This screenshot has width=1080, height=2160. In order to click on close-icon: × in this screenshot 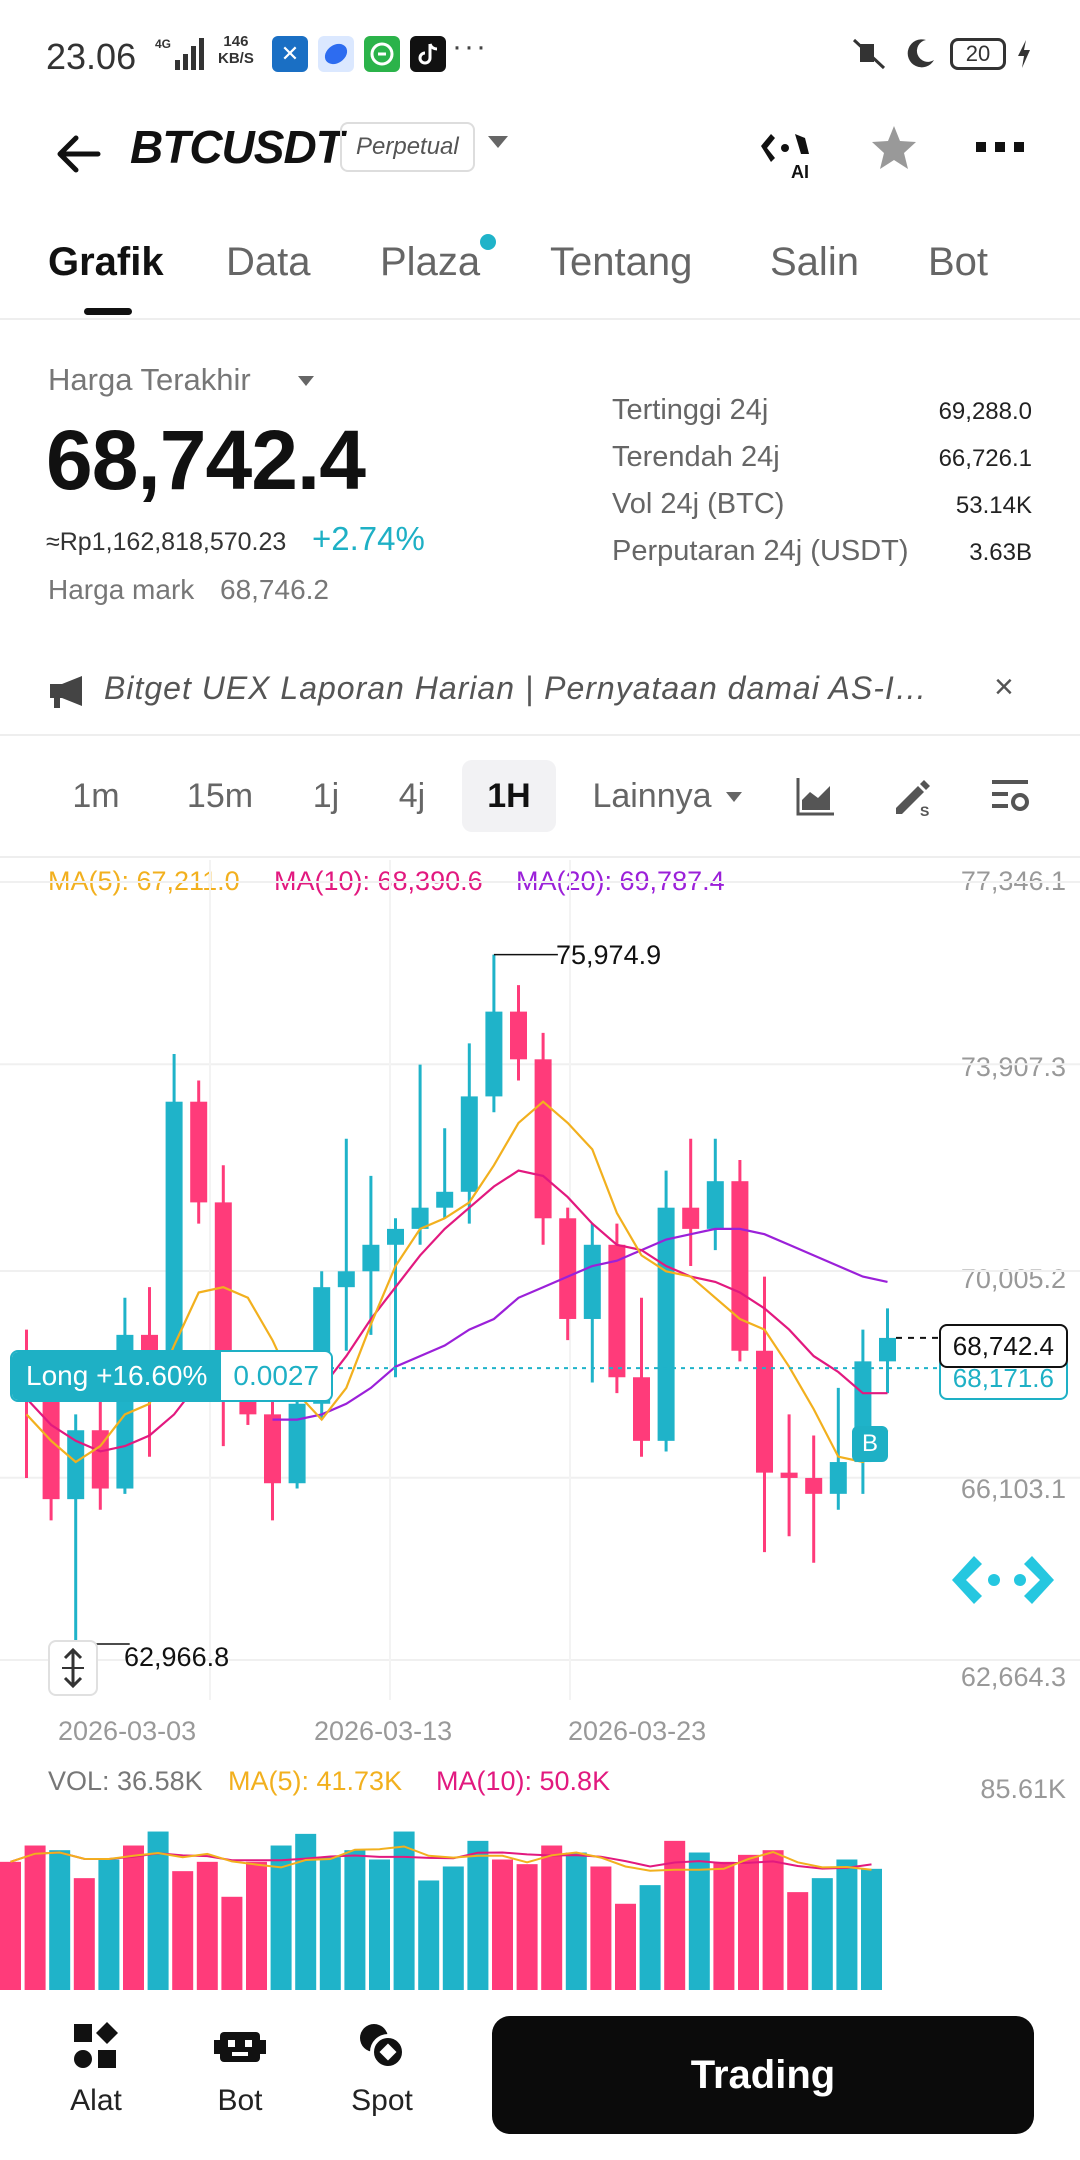, I will do `click(1004, 687)`.